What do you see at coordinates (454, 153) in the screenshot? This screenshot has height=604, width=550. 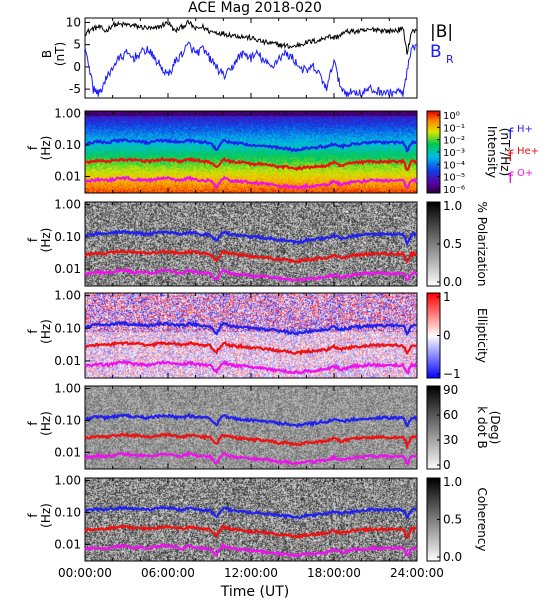 I see `colorbar-tick-label: 10⁻³` at bounding box center [454, 153].